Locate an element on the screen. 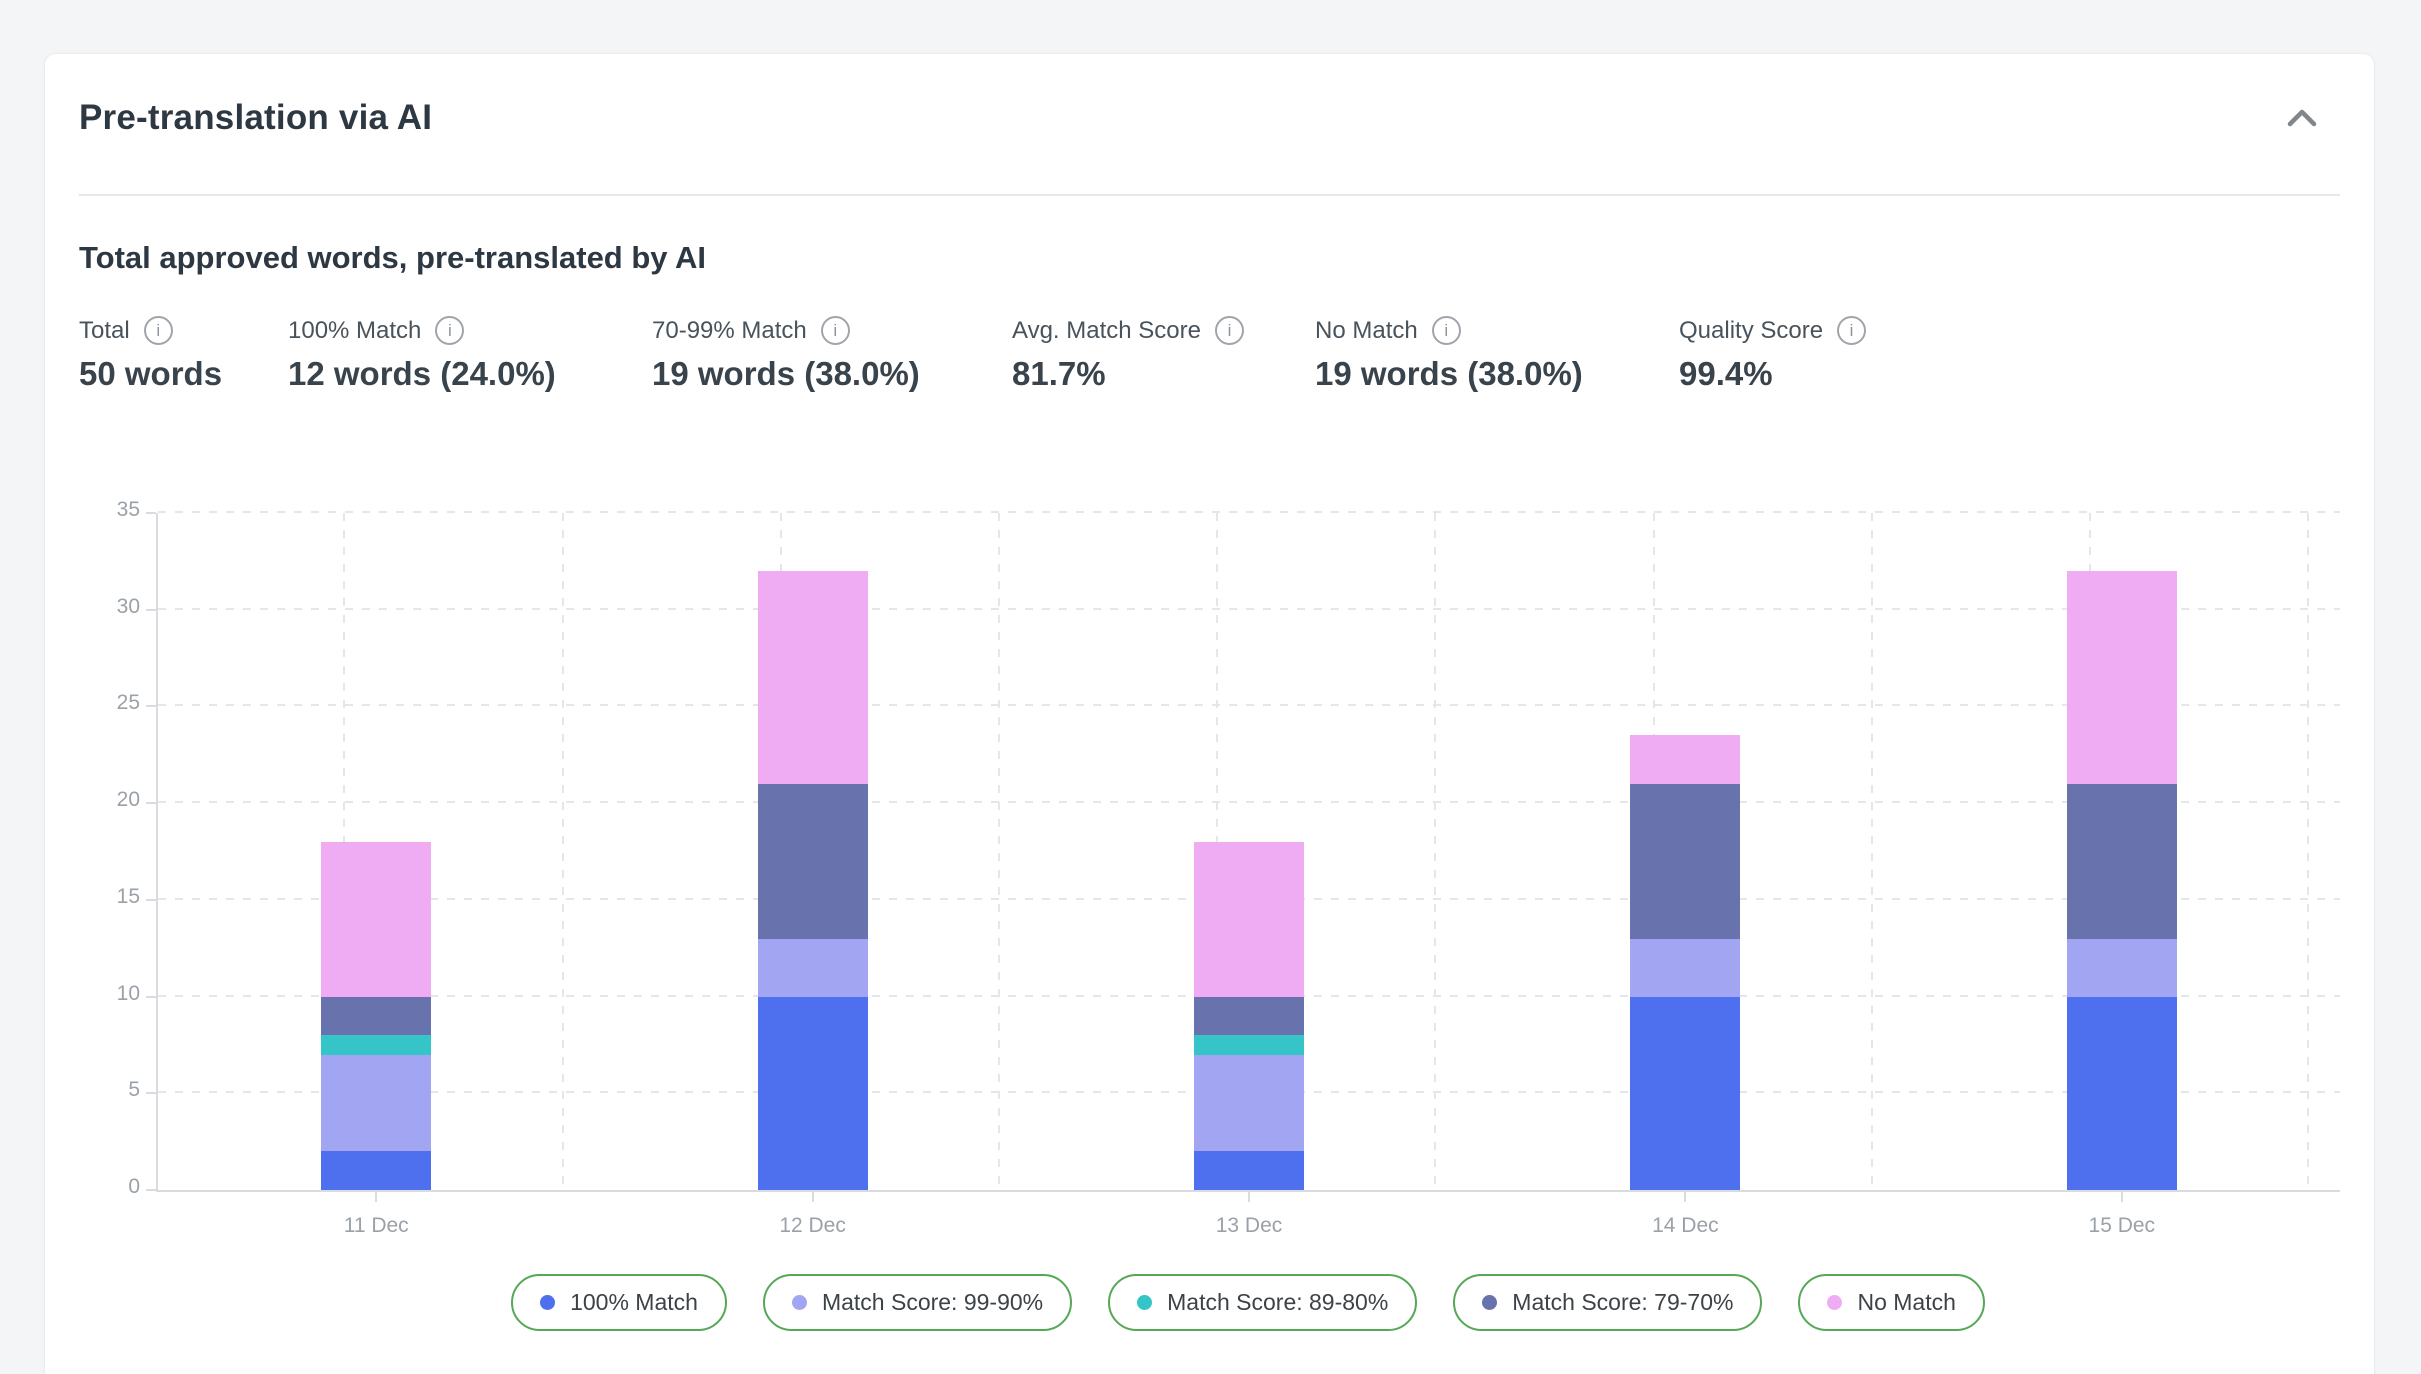 This screenshot has height=1374, width=2421. stat-label: Total is located at coordinates (104, 330).